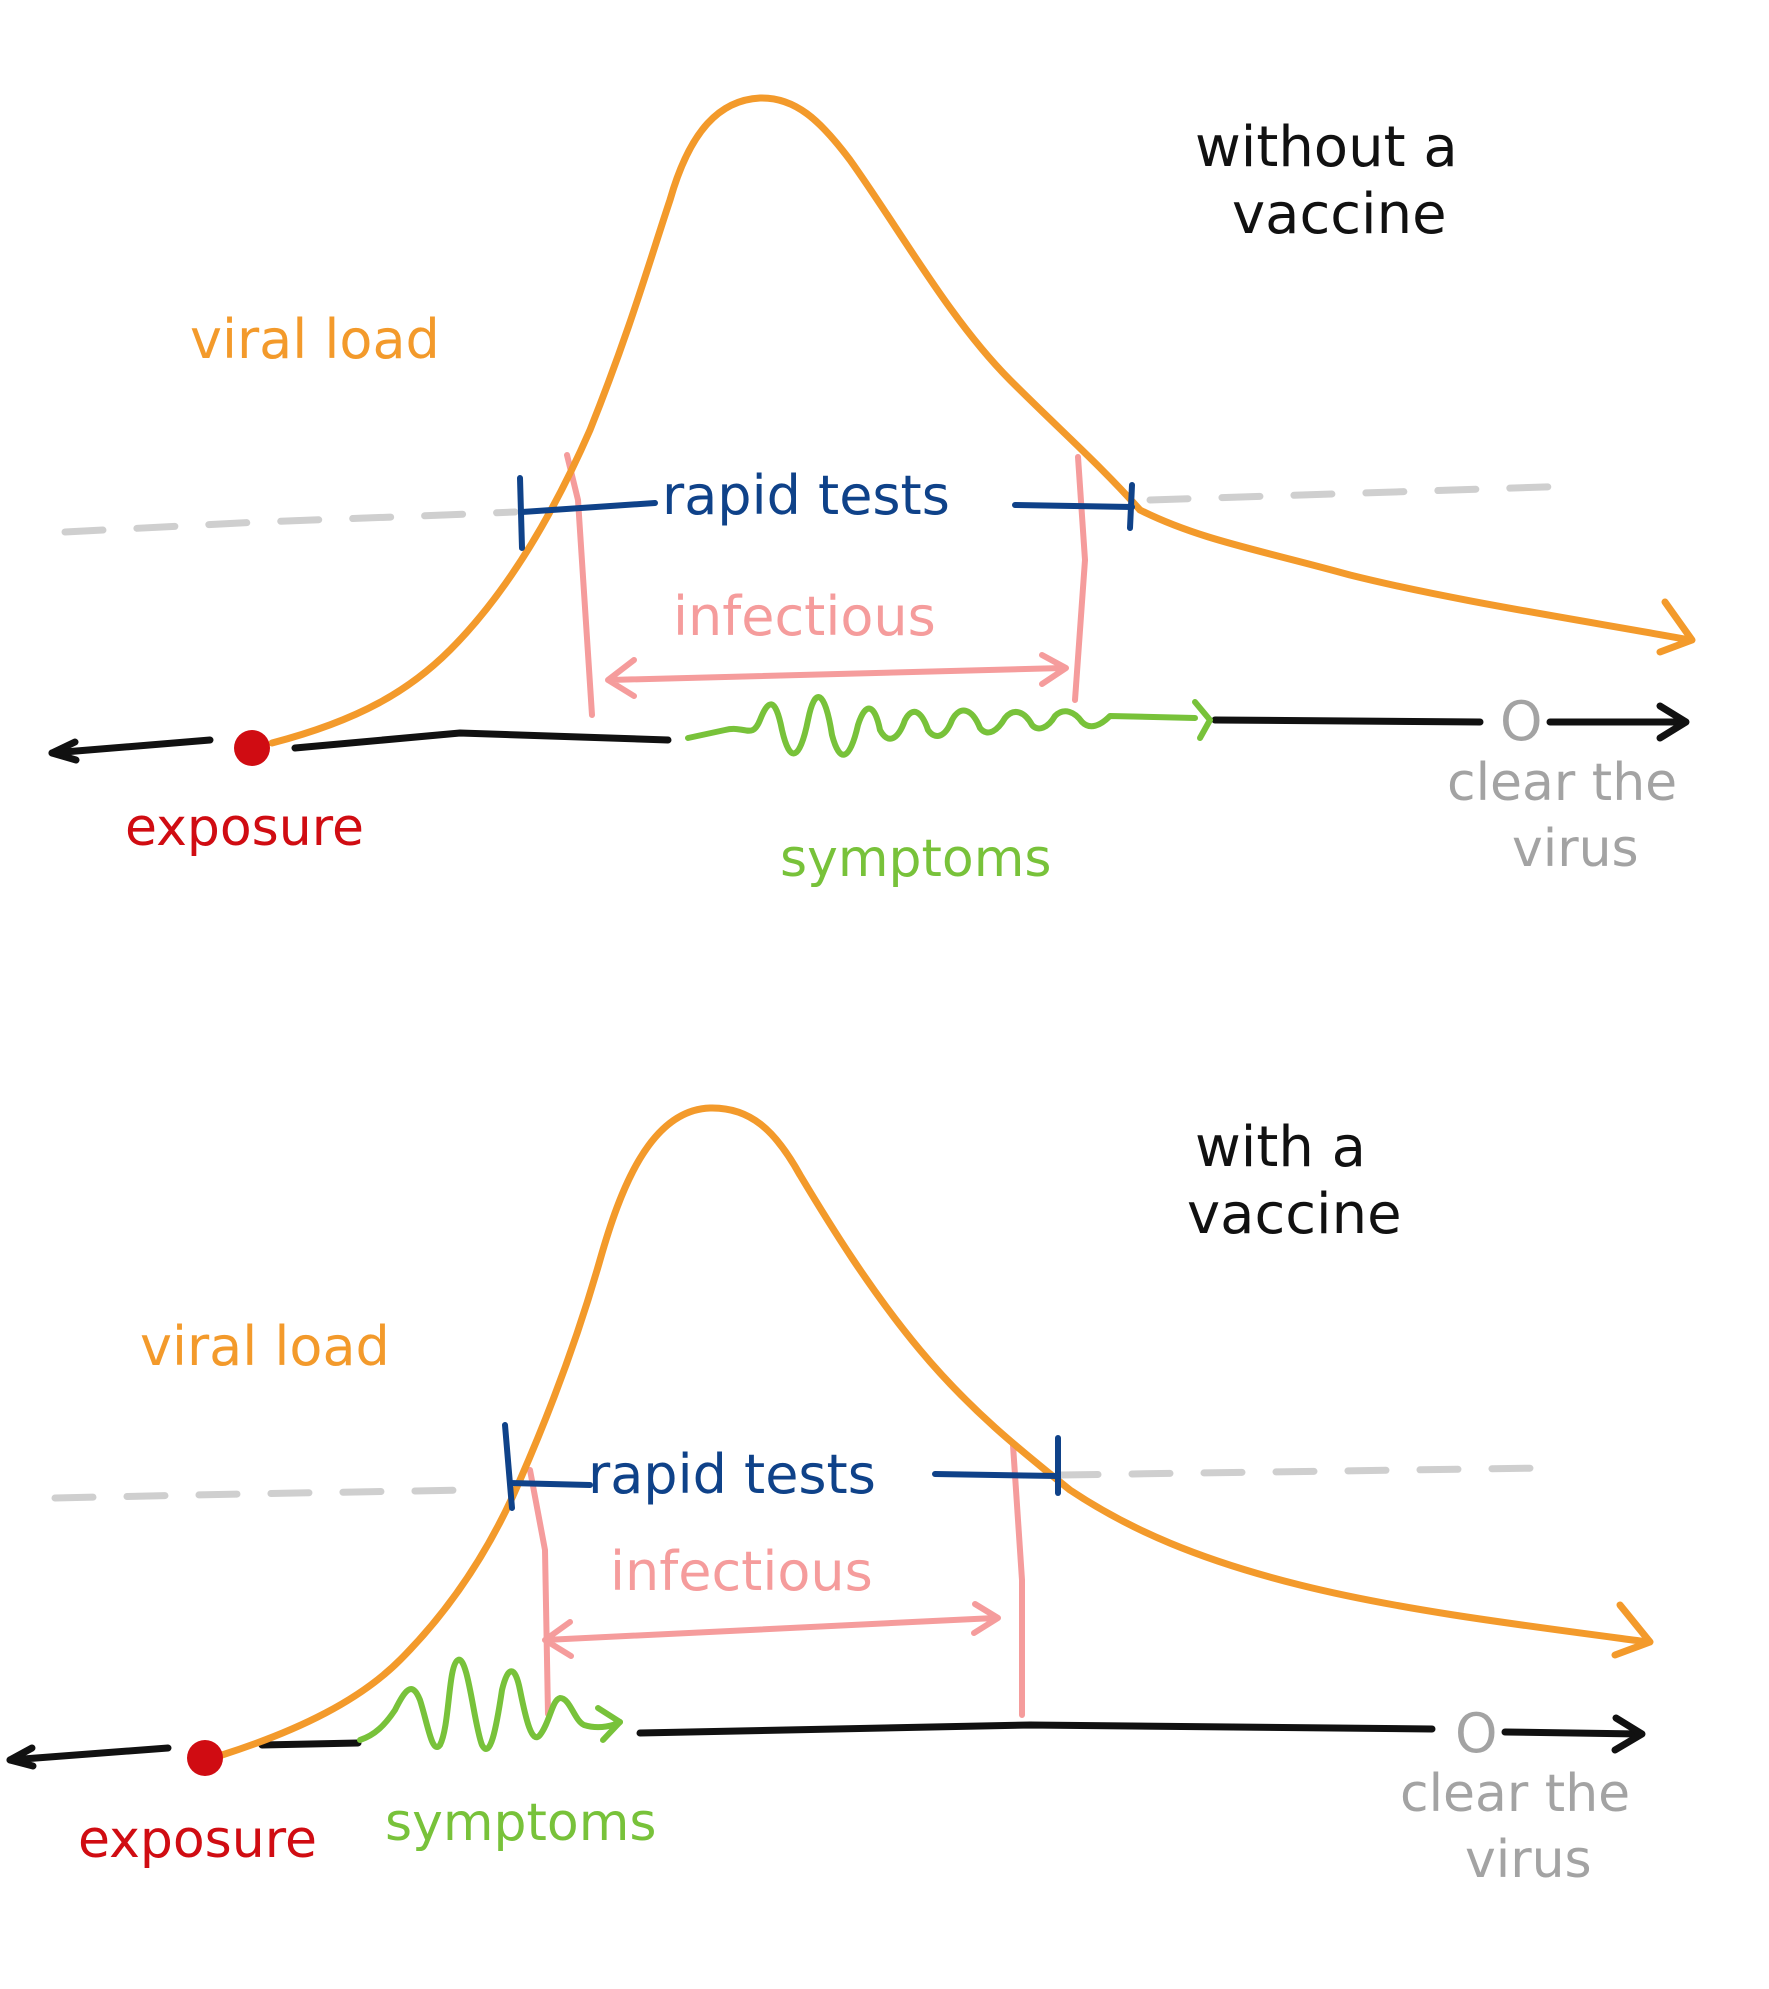  What do you see at coordinates (508, 1466) in the screenshot?
I see `rapid-tests-start-tick` at bounding box center [508, 1466].